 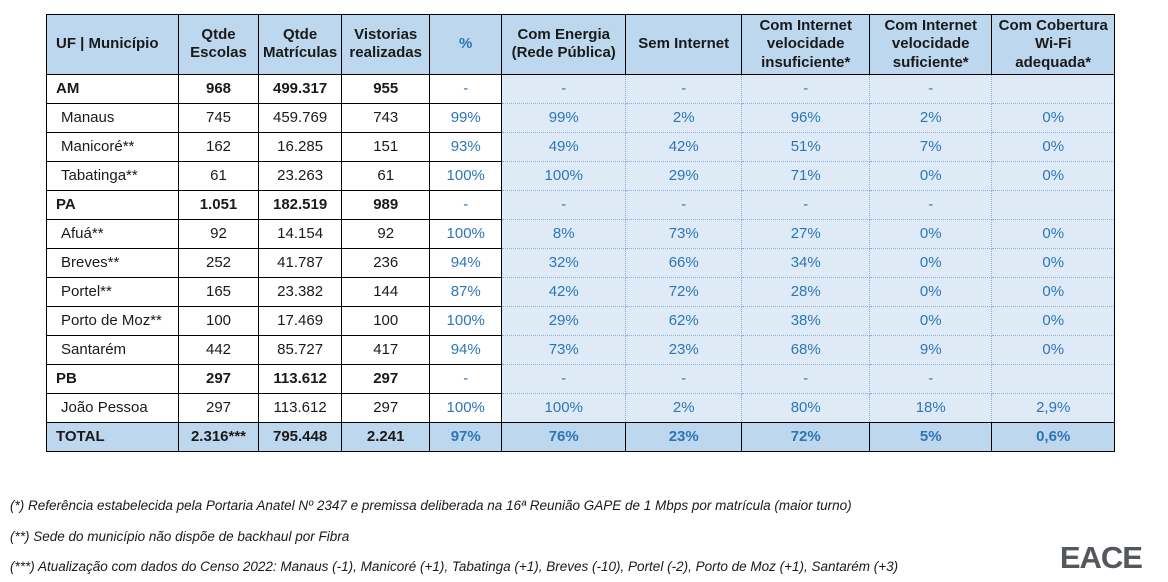 I want to click on table-cell: 62%, so click(x=684, y=320).